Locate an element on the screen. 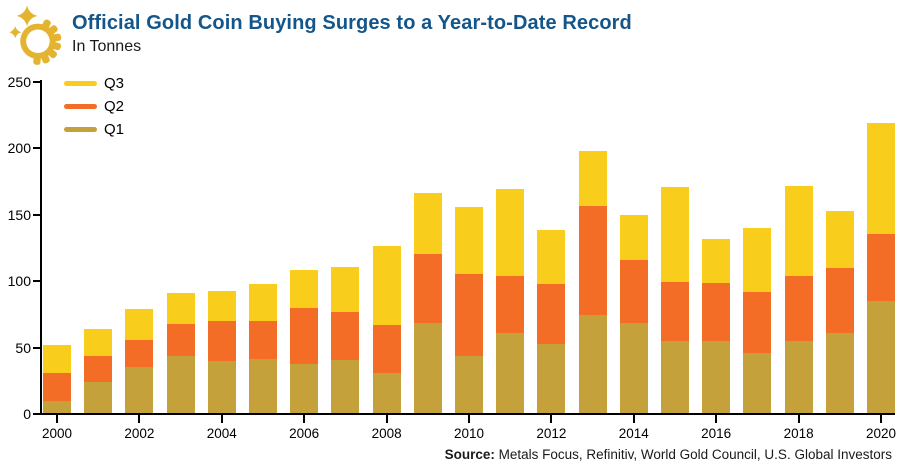 The image size is (900, 474). bar-segment-2001-q1 is located at coordinates (98, 397).